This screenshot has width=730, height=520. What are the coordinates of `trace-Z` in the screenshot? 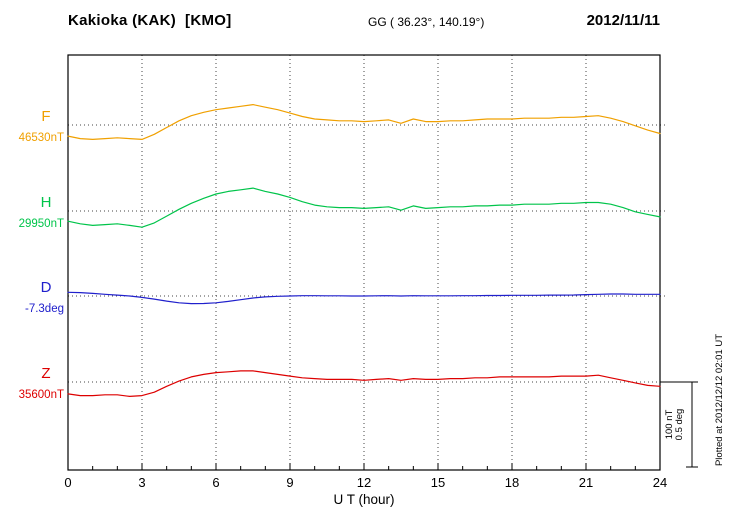 It's located at (364, 383).